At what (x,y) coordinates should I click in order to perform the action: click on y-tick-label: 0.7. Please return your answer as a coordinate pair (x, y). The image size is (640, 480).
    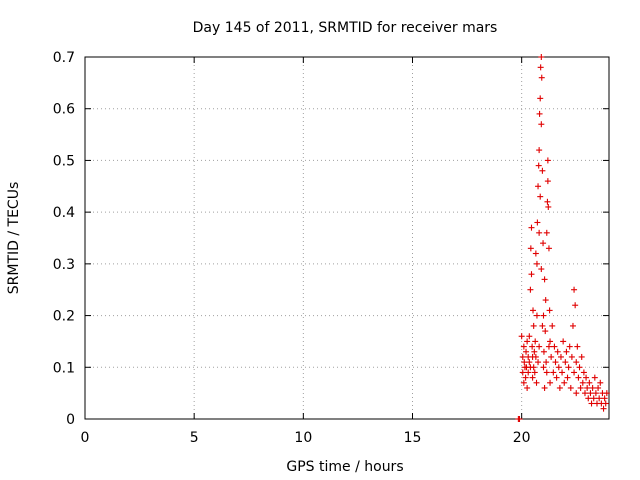
    Looking at the image, I should click on (64, 58).